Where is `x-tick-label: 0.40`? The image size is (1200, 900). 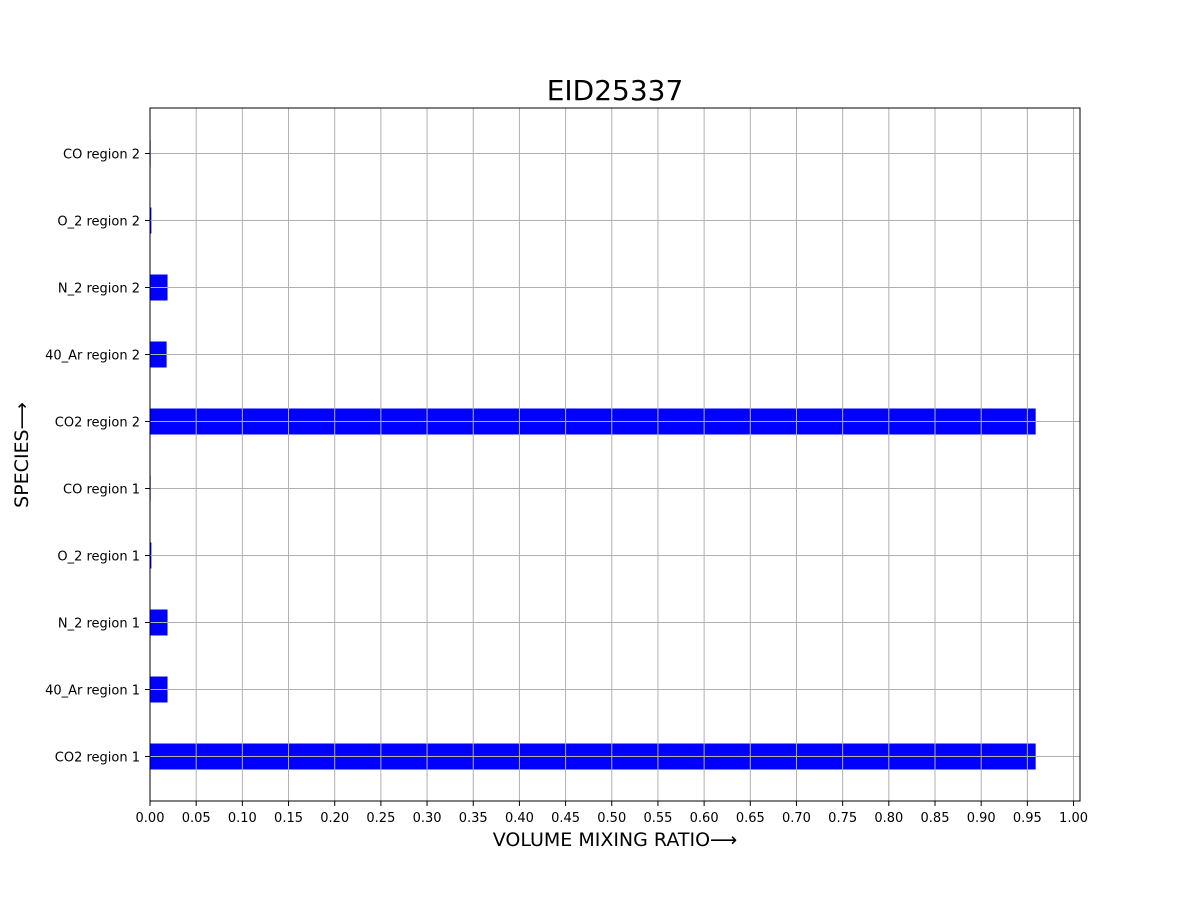
x-tick-label: 0.40 is located at coordinates (519, 818).